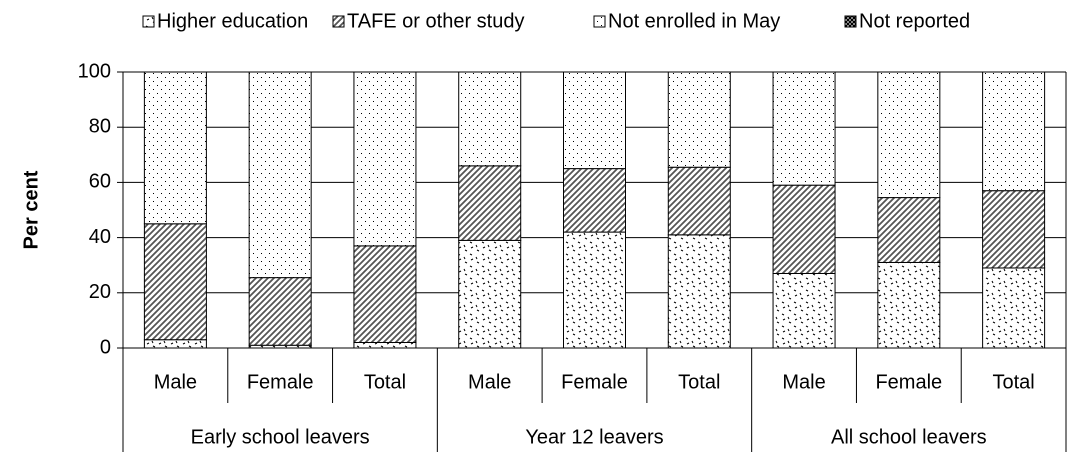 The width and height of the screenshot is (1080, 452). What do you see at coordinates (100, 237) in the screenshot?
I see `y-tick-label: 40` at bounding box center [100, 237].